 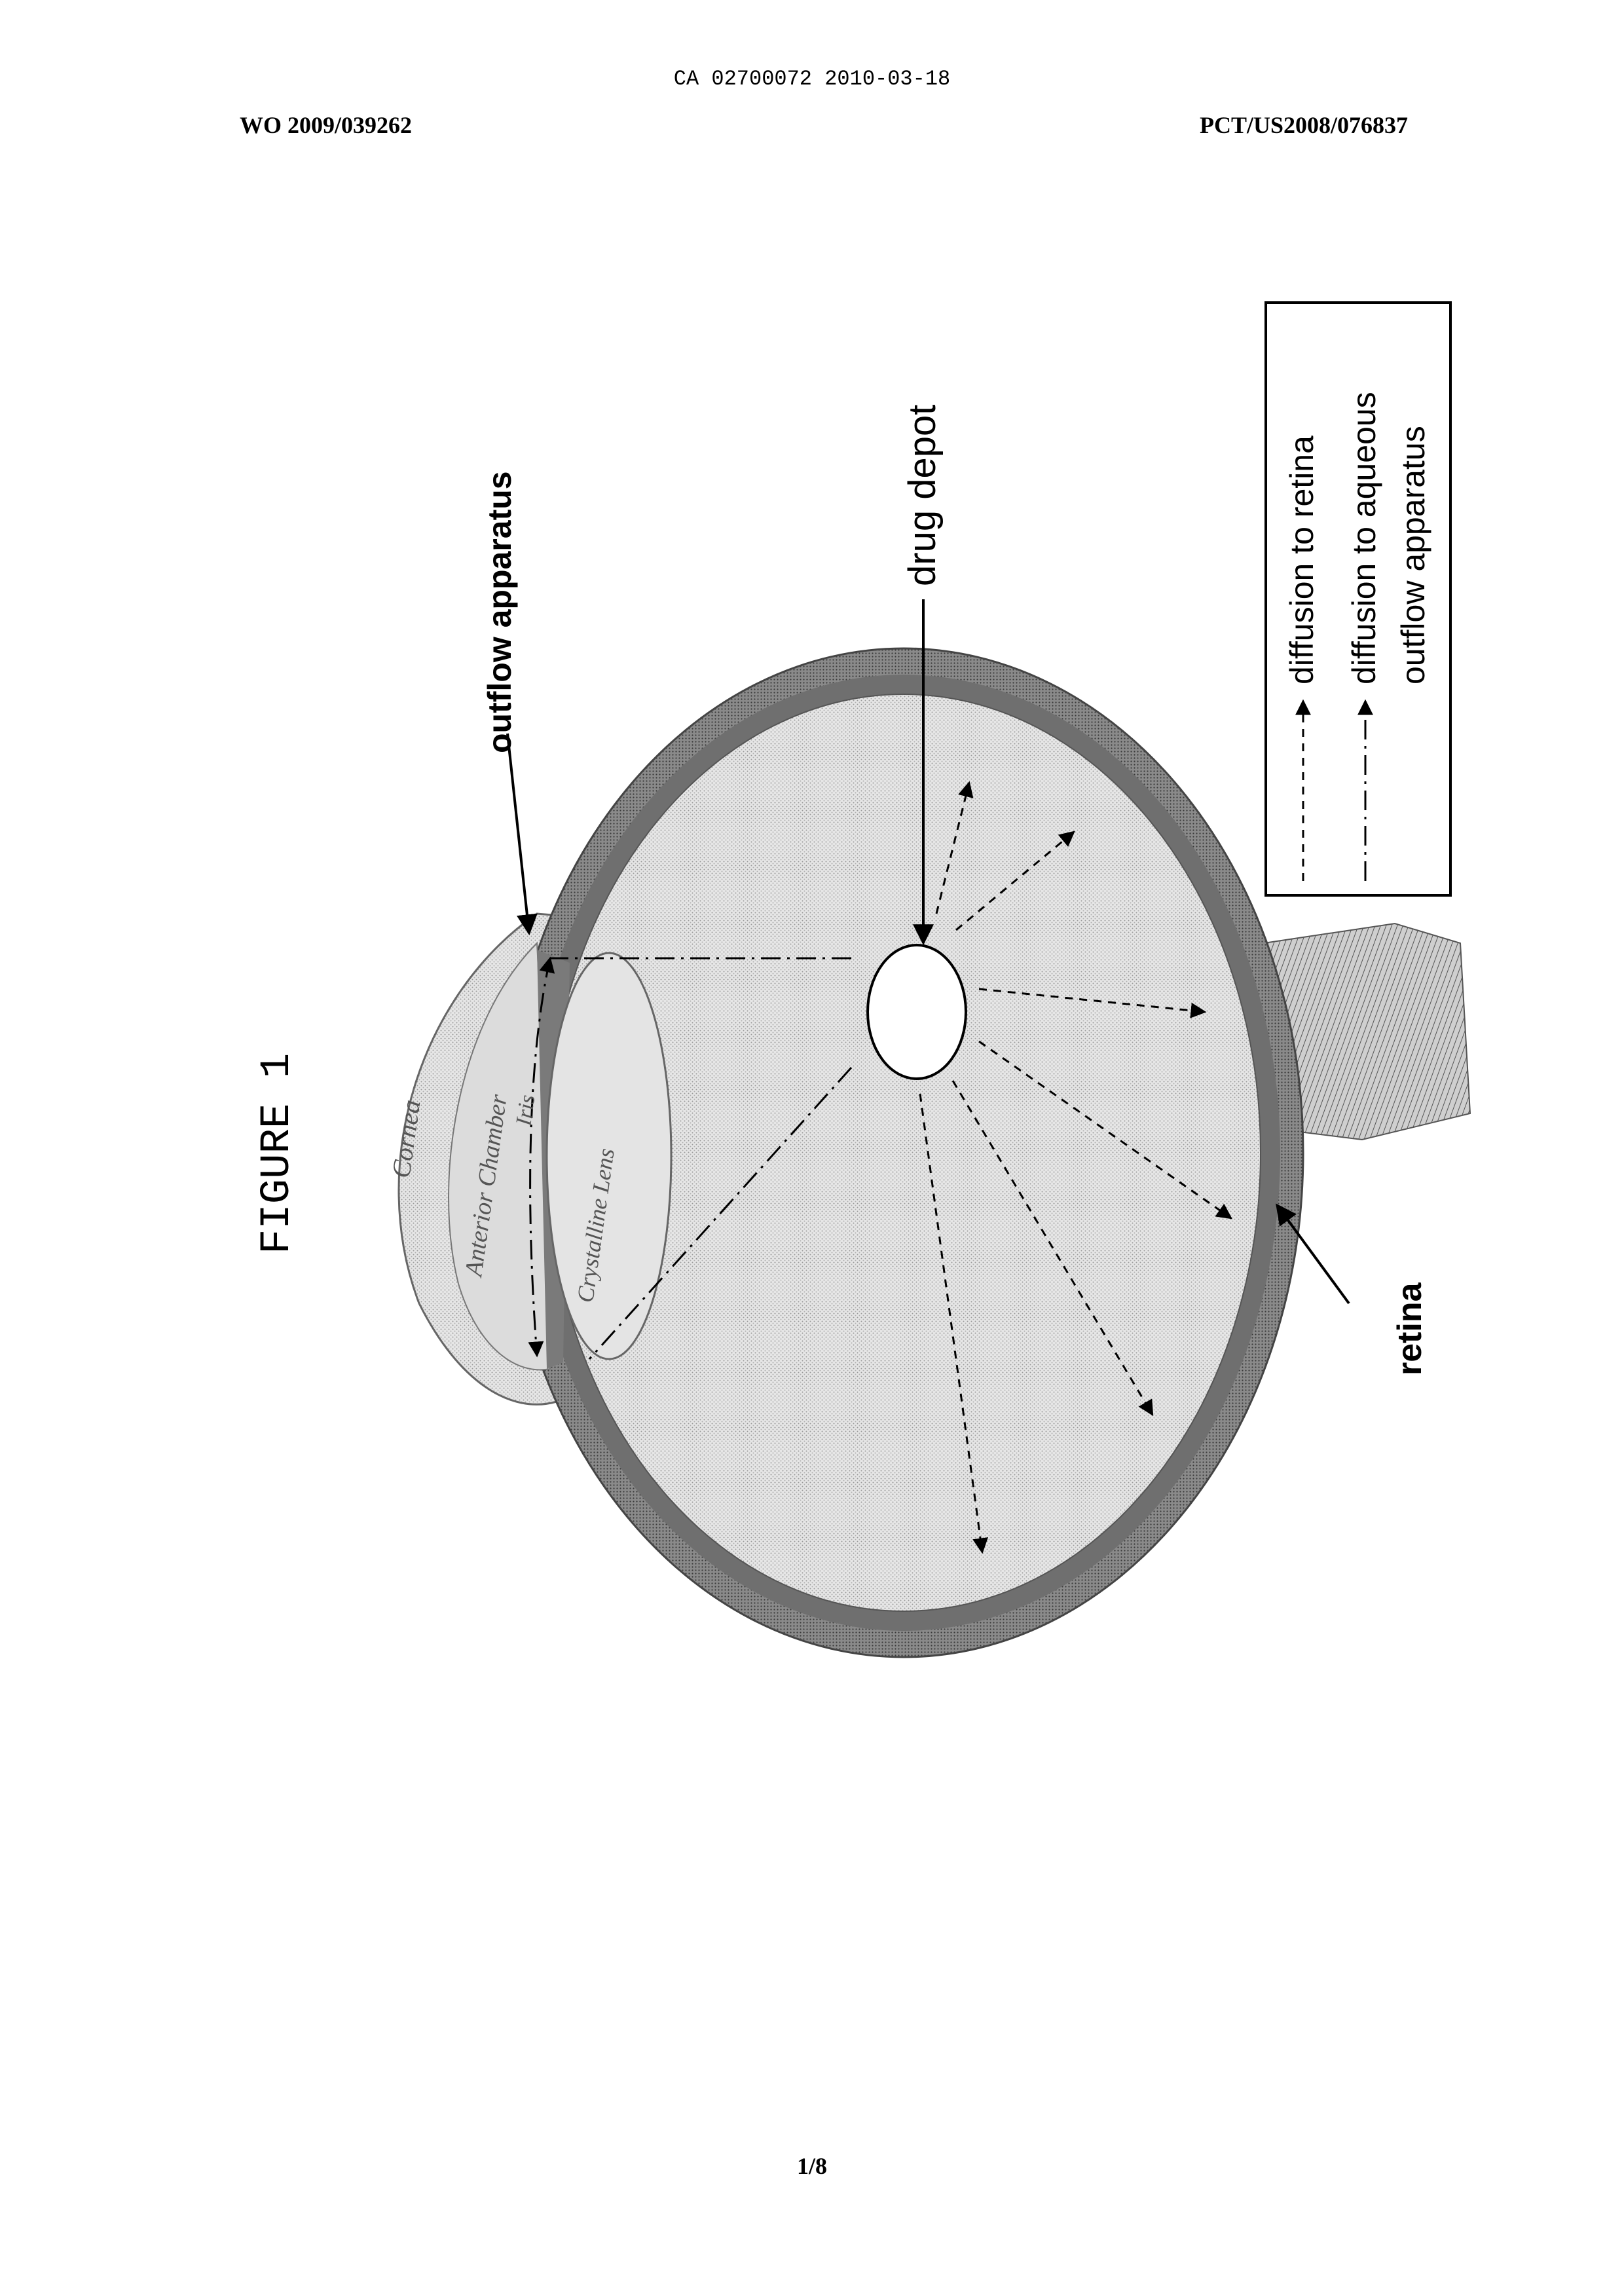 I want to click on drug-depot-ellipse, so click(x=917, y=1012).